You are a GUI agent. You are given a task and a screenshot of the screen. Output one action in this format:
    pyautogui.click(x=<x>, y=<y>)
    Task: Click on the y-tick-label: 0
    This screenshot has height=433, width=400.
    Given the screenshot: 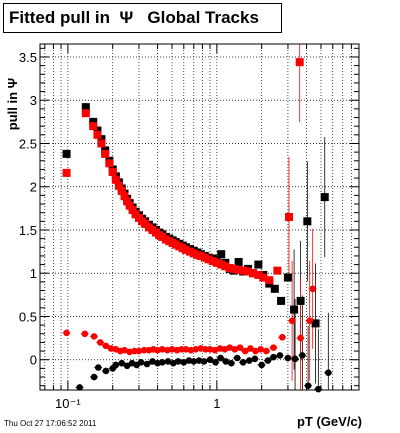 What is the action you would take?
    pyautogui.click(x=33, y=360)
    